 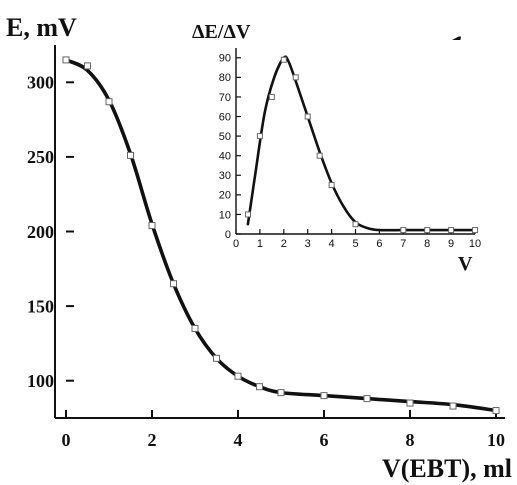 I want to click on main-x-tick-label: 10, so click(x=496, y=440).